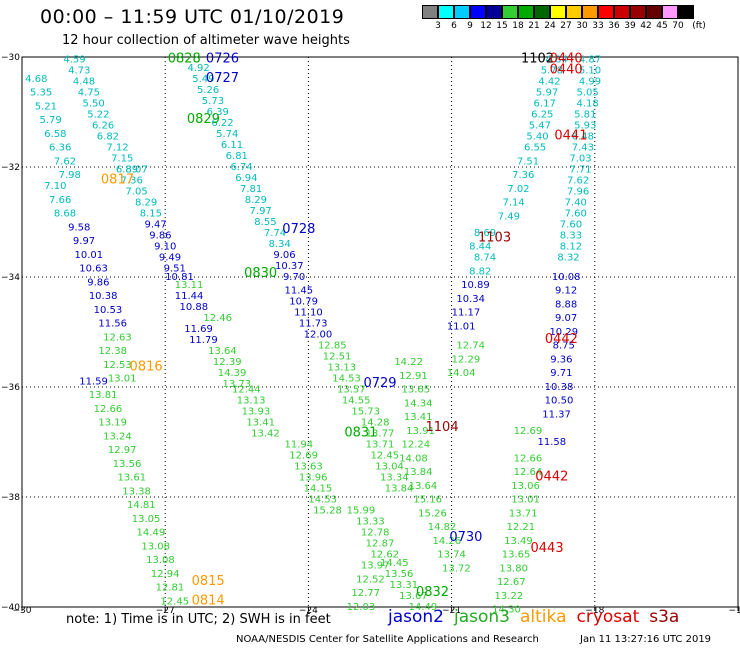 Image resolution: width=740 pixels, height=650 pixels. Describe the element at coordinates (227, 134) in the screenshot. I see `data-label: 5.74` at that location.